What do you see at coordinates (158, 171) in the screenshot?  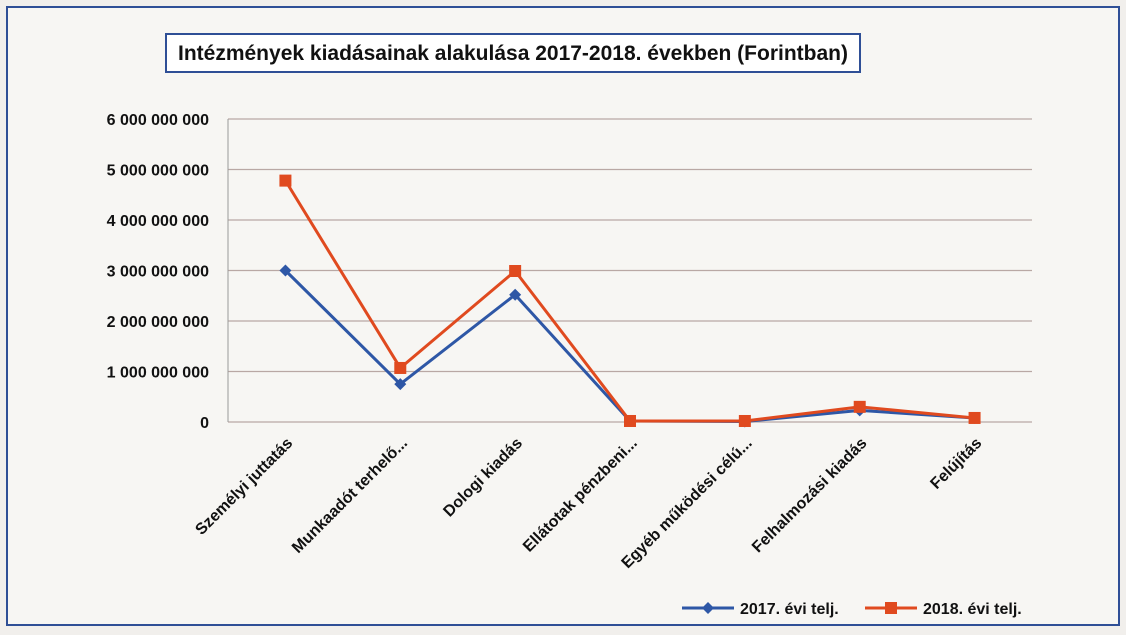 I see `y-tick-label: 5 000 000 000` at bounding box center [158, 171].